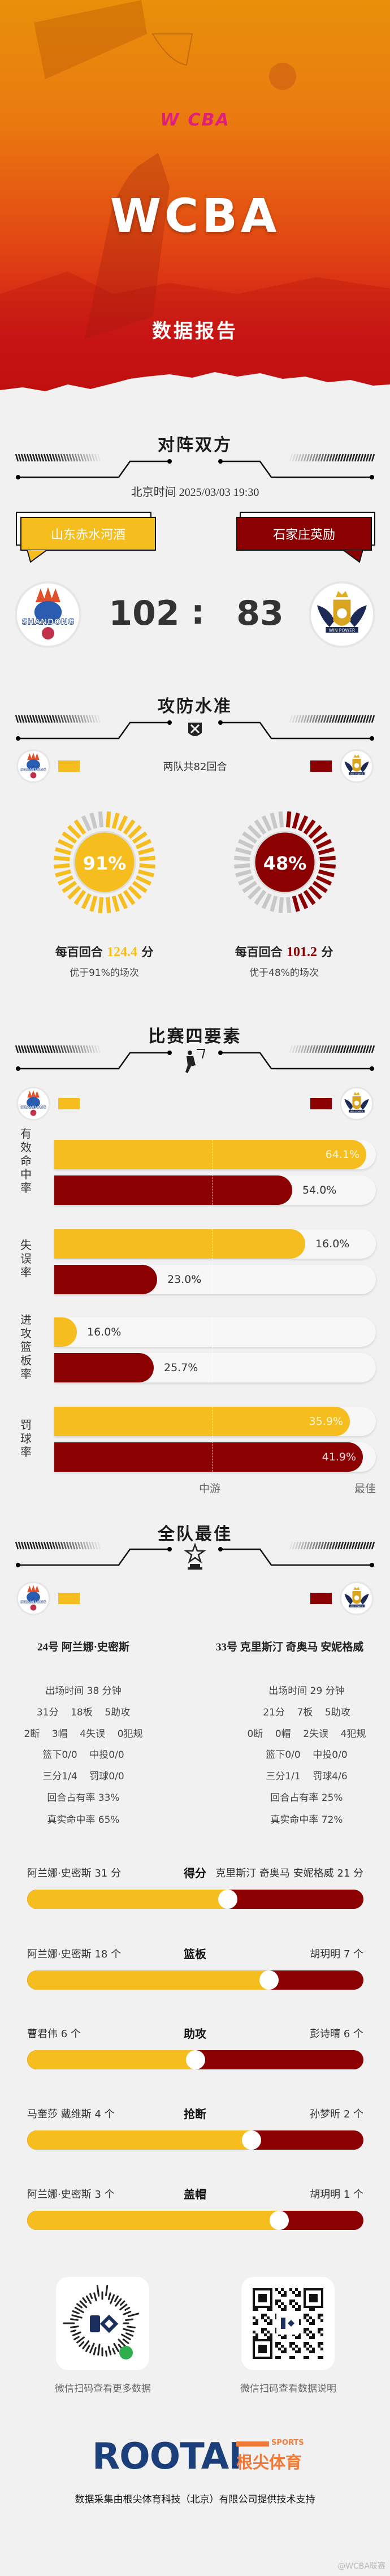 This screenshot has height=2576, width=390. I want to click on qr-pattern, so click(101, 2322).